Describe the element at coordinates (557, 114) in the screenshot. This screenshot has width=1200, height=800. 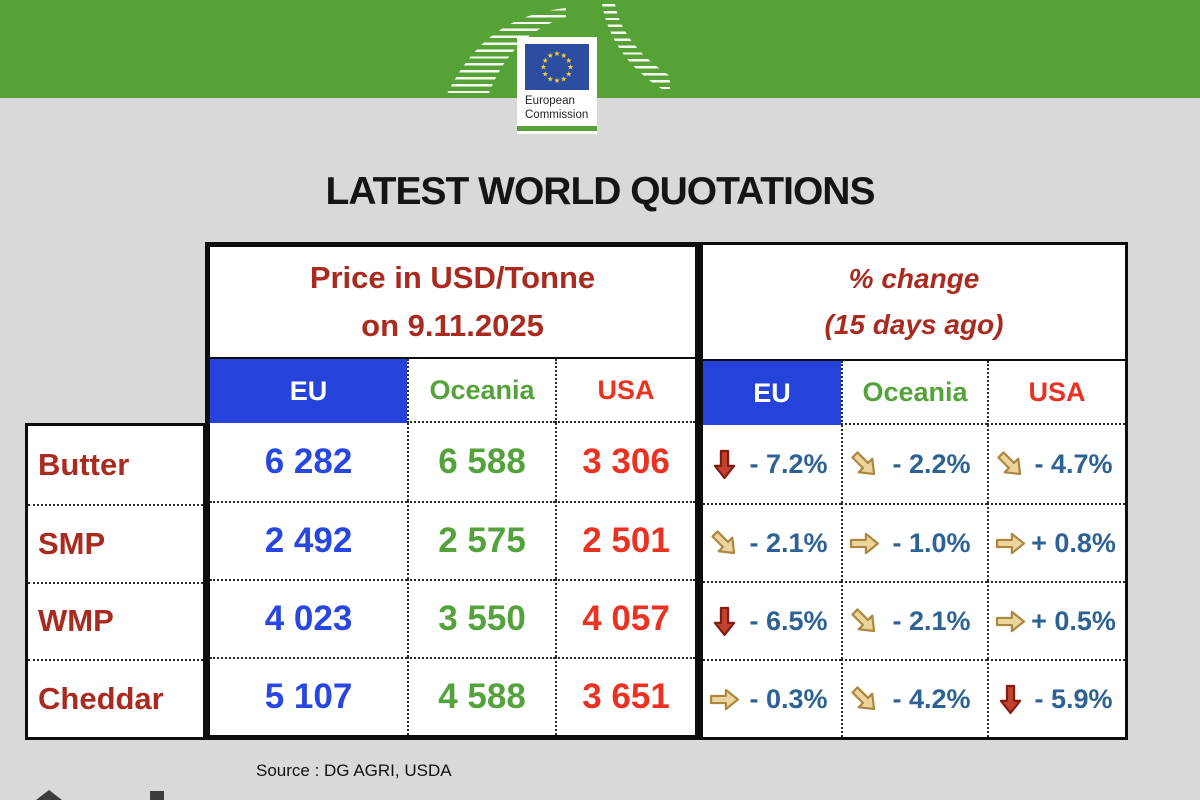
I see `org-name-line2: Commission` at that location.